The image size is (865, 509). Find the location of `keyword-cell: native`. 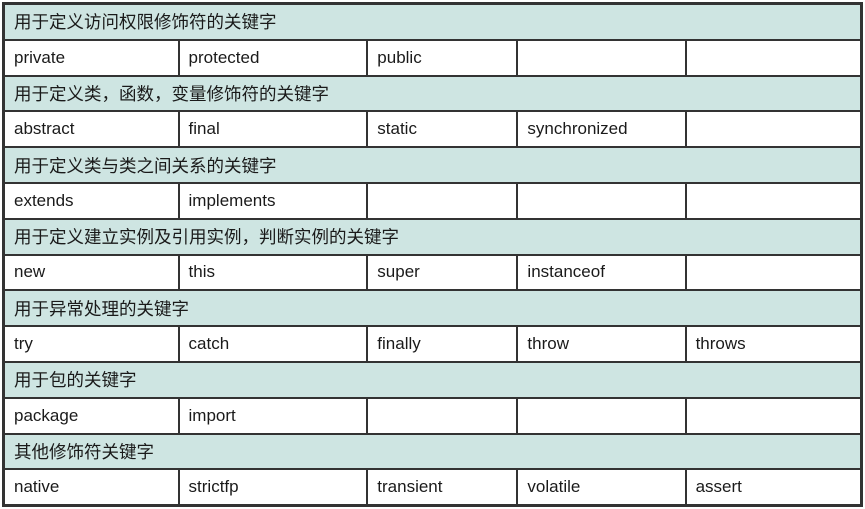

keyword-cell: native is located at coordinates (91, 487).